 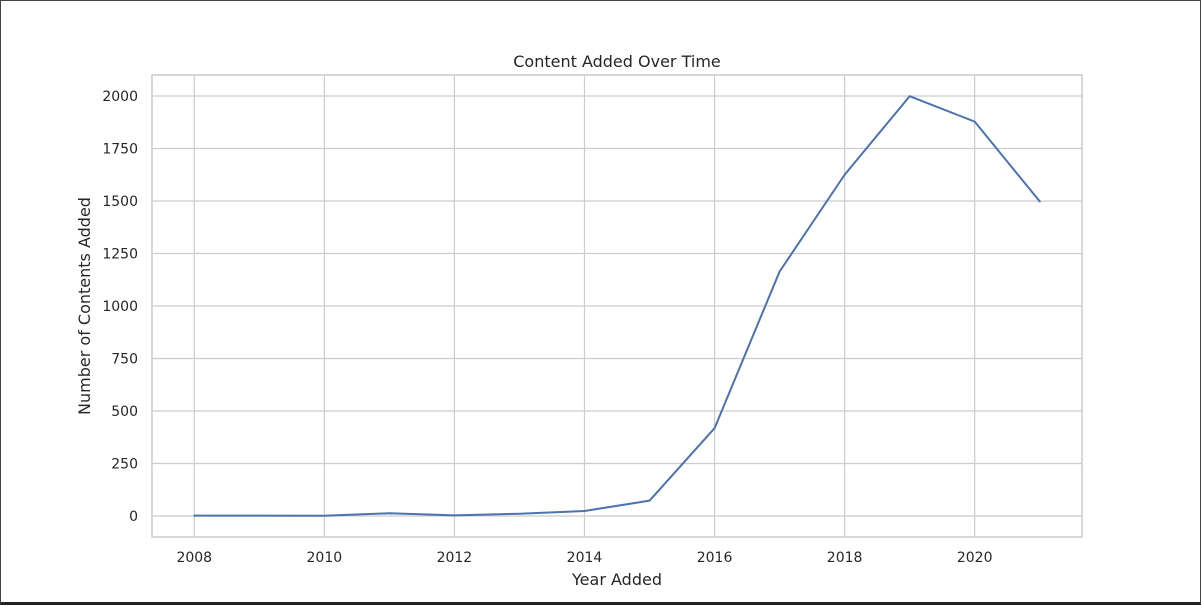 I want to click on y-tick-label: 250, so click(x=124, y=465).